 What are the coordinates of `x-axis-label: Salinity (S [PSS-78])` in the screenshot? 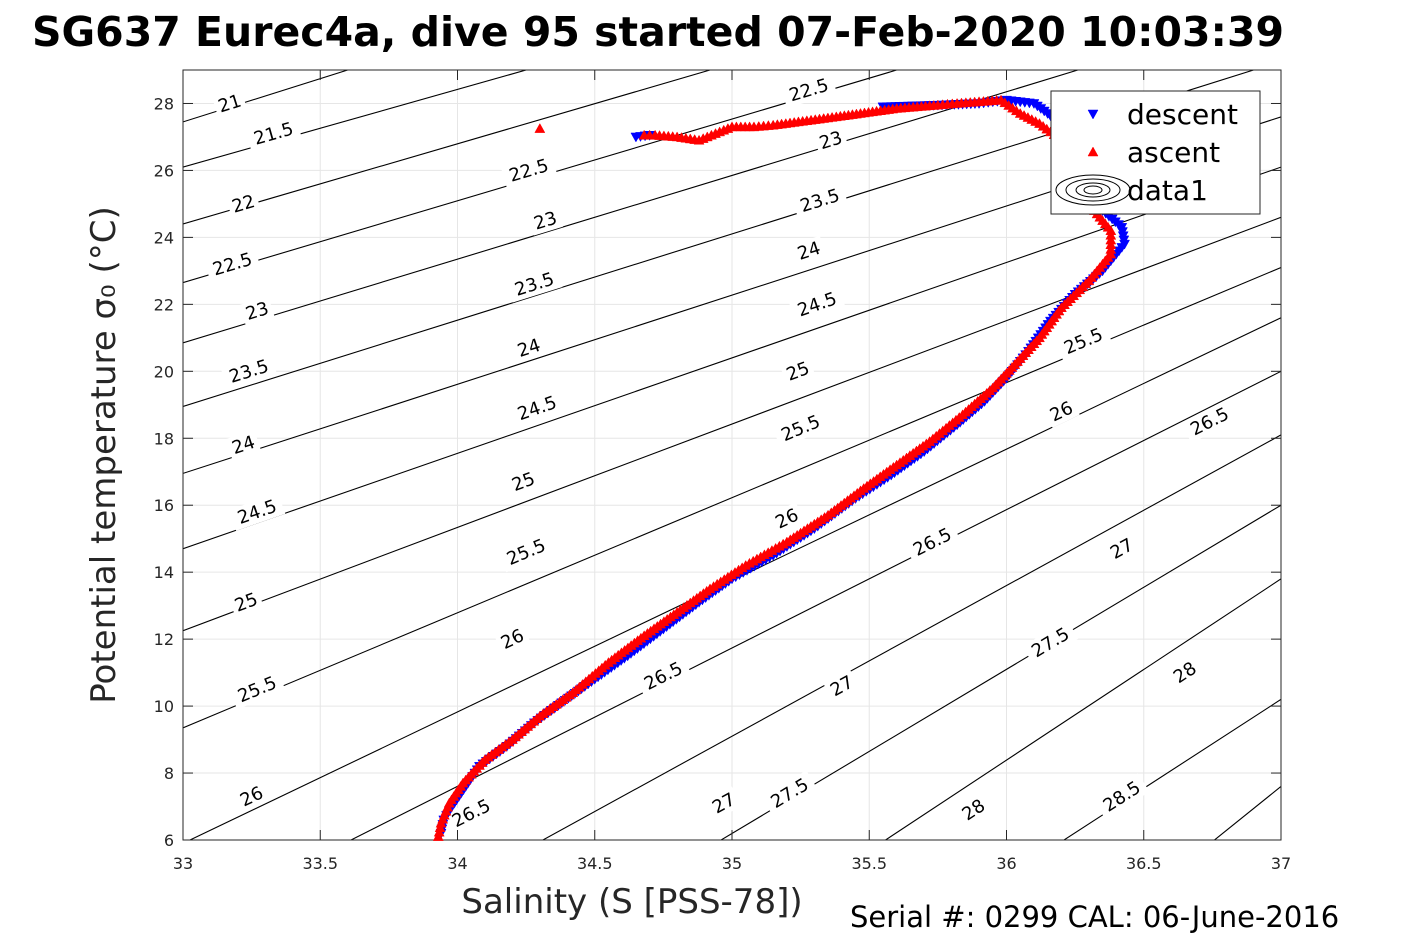 It's located at (631, 902).